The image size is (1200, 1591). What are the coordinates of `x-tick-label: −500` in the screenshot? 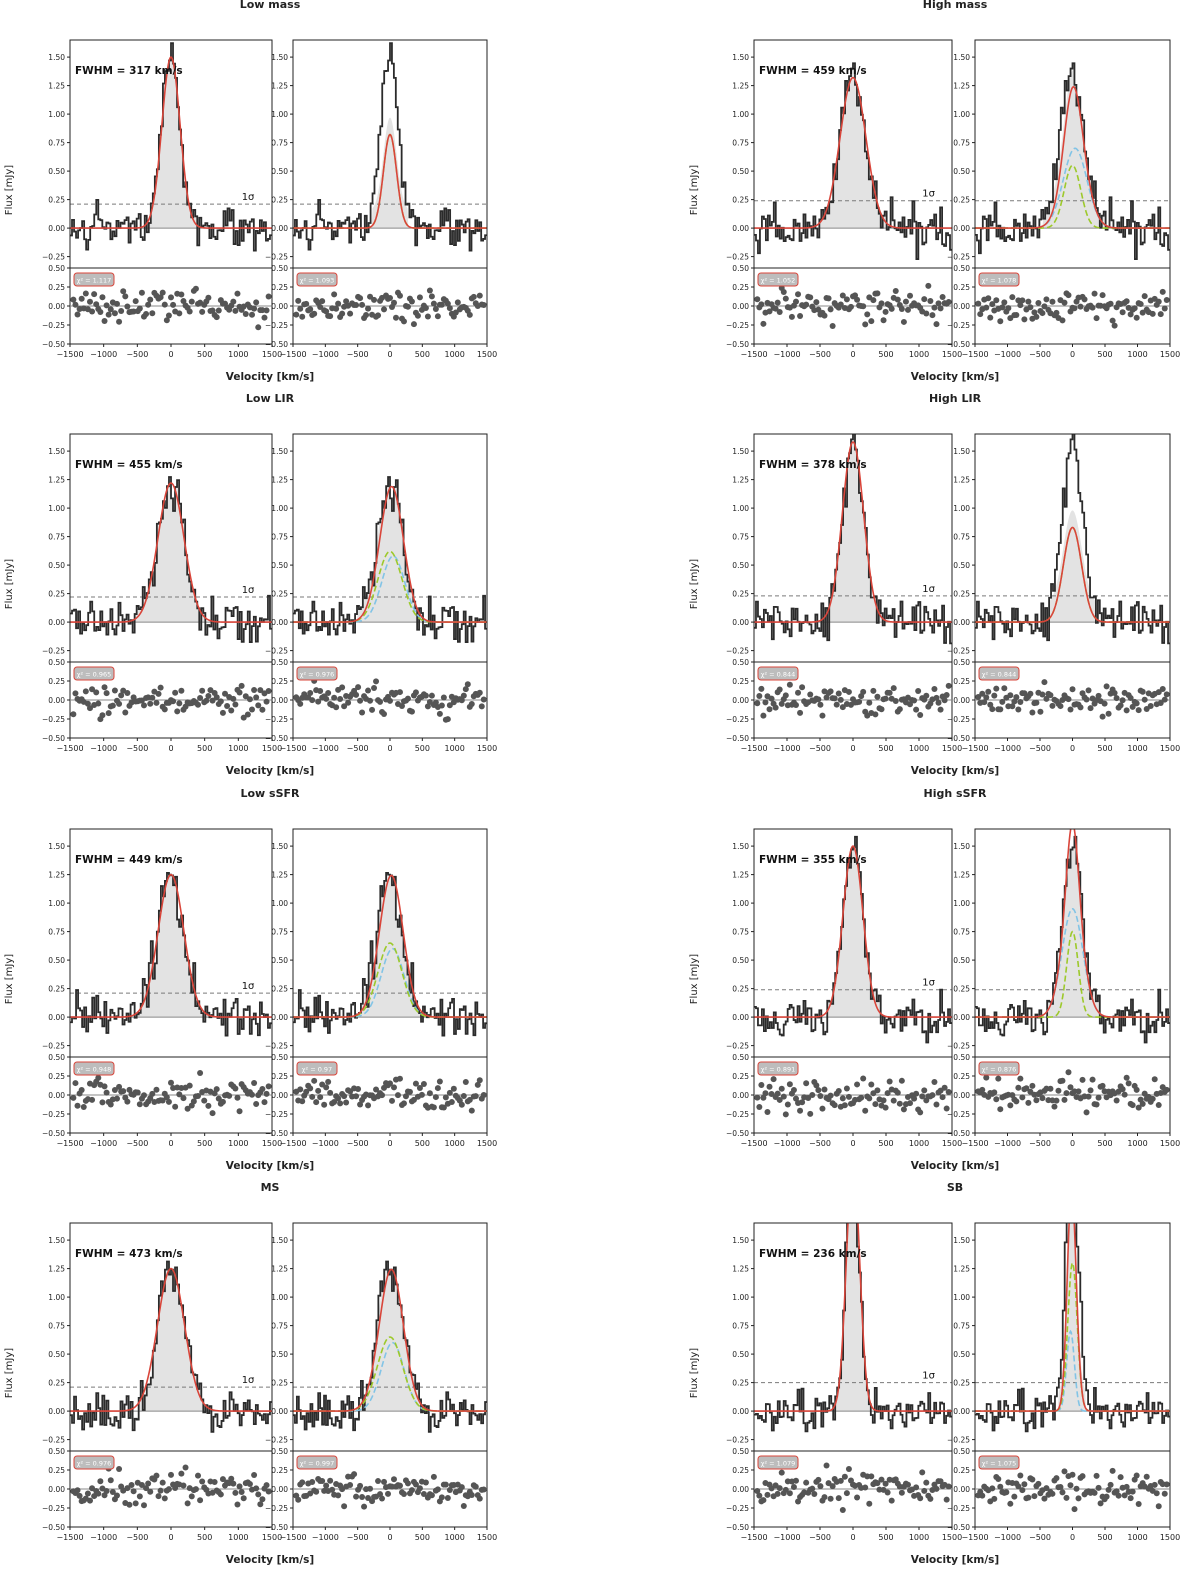 It's located at (358, 354).